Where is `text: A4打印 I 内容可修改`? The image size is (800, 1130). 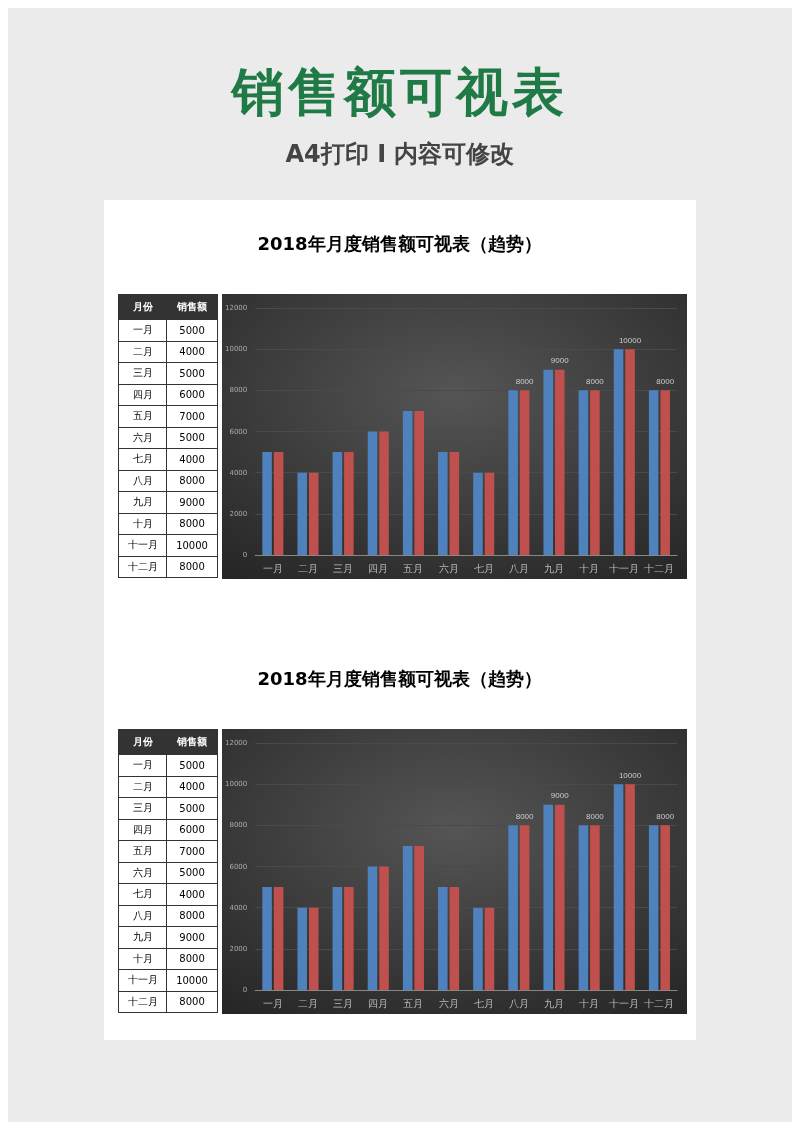
text: A4打印 I 内容可修改 is located at coordinates (400, 154).